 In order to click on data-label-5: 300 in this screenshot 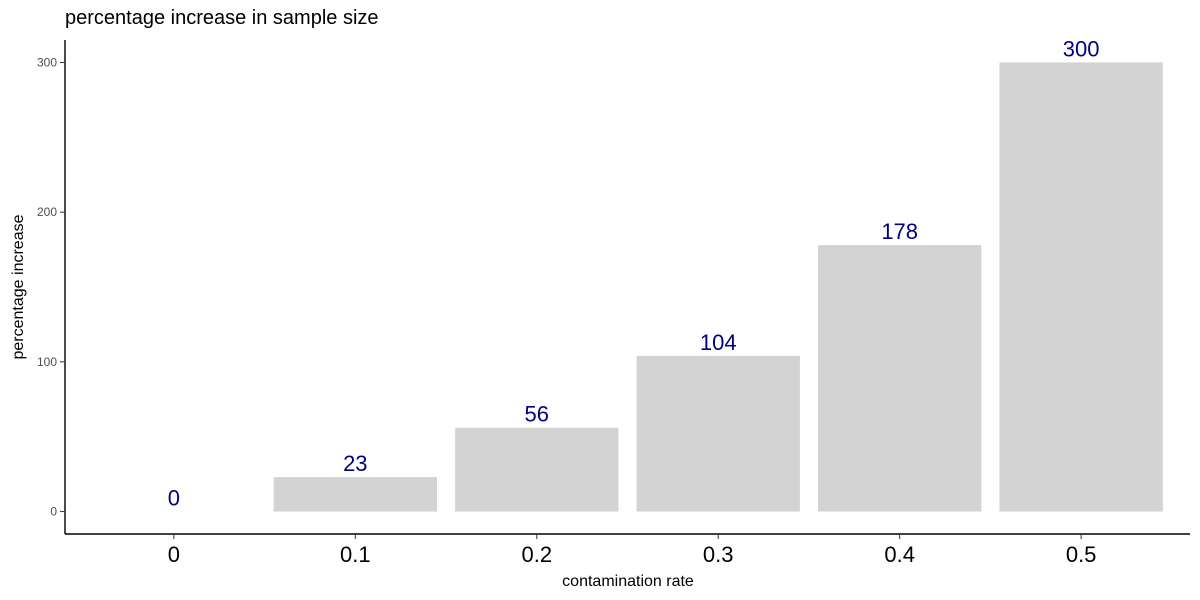, I will do `click(1081, 48)`.